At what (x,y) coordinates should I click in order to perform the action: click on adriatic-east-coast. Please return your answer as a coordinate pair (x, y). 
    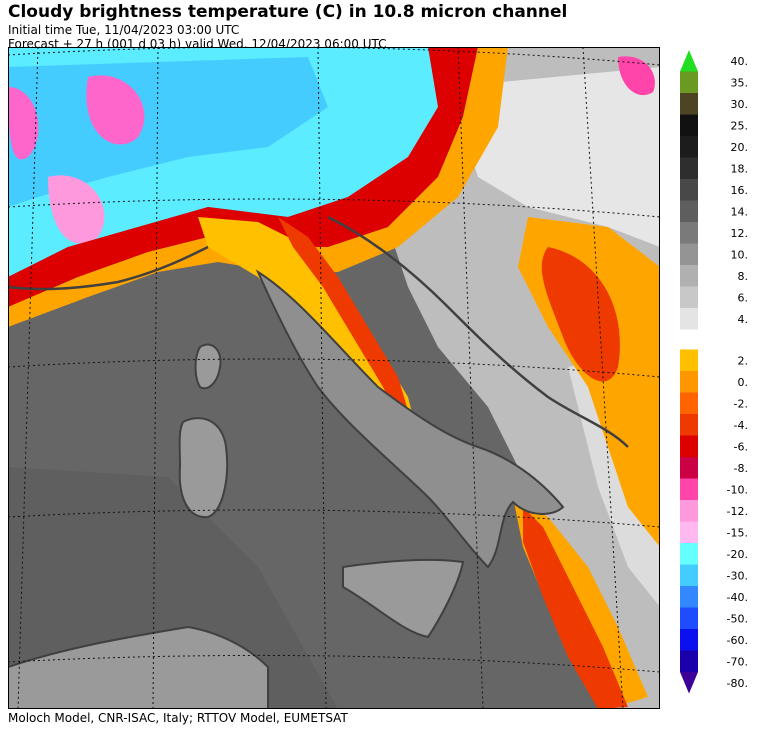
    Looking at the image, I should click on (478, 331).